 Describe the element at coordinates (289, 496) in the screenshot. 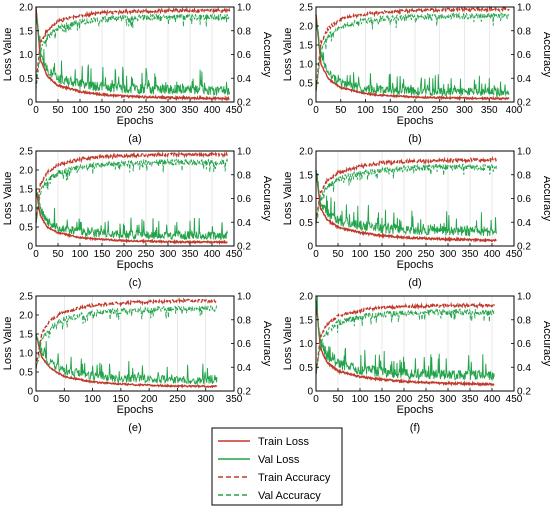

I see `legend-label: Val Accuracy` at that location.